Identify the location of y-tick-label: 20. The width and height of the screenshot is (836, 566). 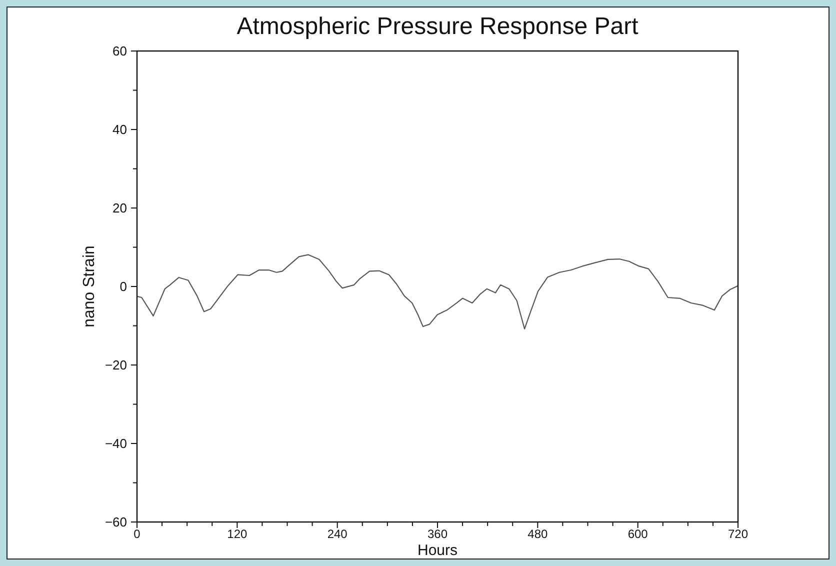
(119, 208).